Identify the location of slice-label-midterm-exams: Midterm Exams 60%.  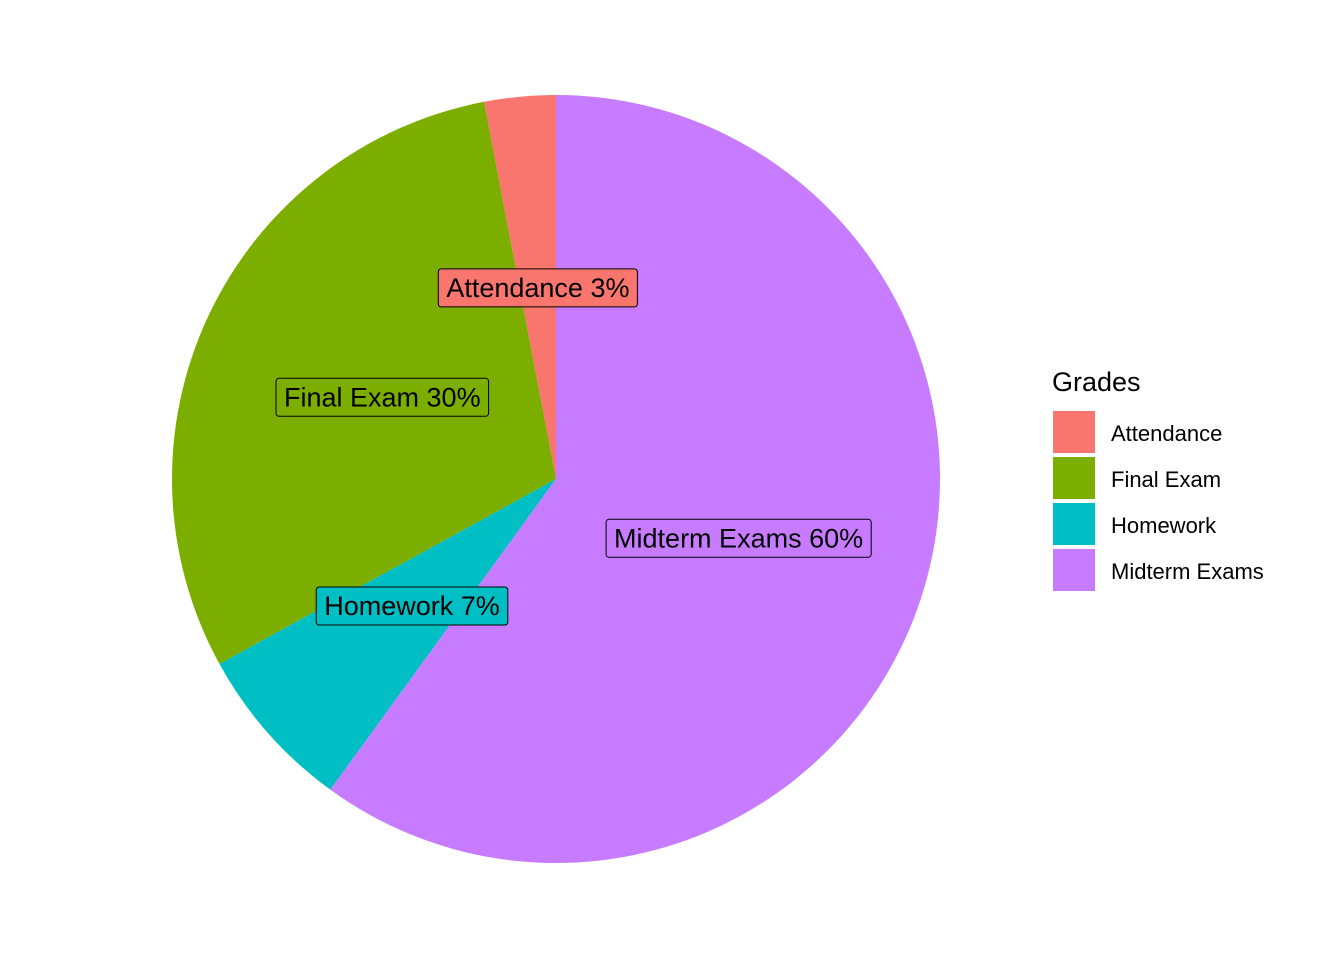
(738, 538).